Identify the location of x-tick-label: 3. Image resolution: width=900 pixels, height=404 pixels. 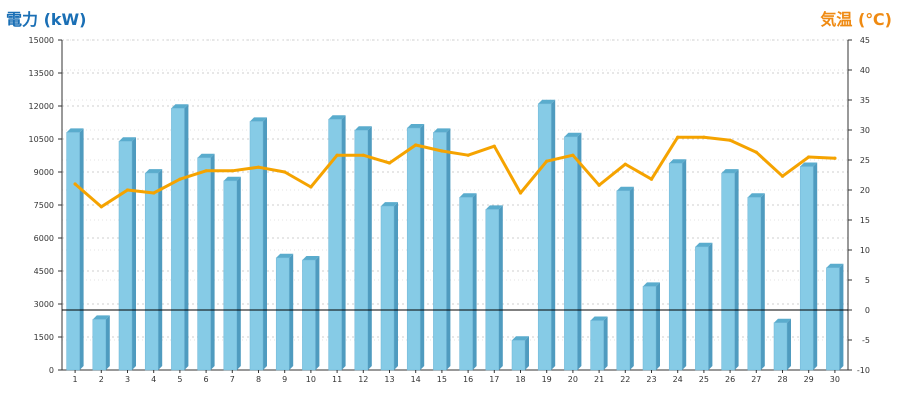
(127, 379).